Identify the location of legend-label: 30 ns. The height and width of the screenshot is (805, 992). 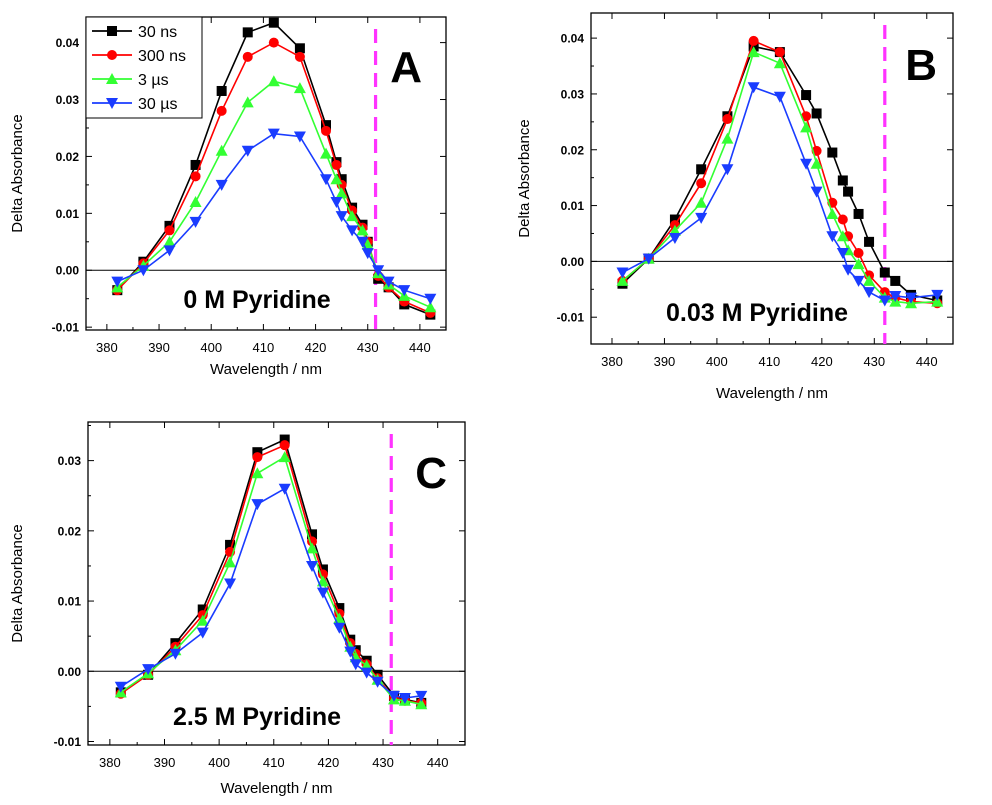
(157, 32).